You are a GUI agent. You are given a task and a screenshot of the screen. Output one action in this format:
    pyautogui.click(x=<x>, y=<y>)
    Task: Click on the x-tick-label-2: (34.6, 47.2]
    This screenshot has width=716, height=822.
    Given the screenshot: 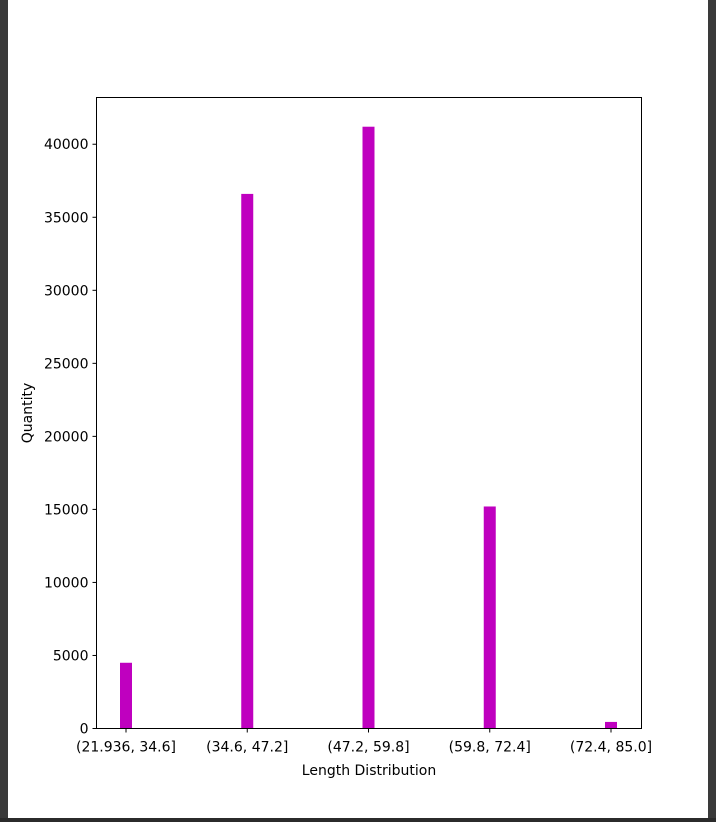 What is the action you would take?
    pyautogui.click(x=247, y=748)
    